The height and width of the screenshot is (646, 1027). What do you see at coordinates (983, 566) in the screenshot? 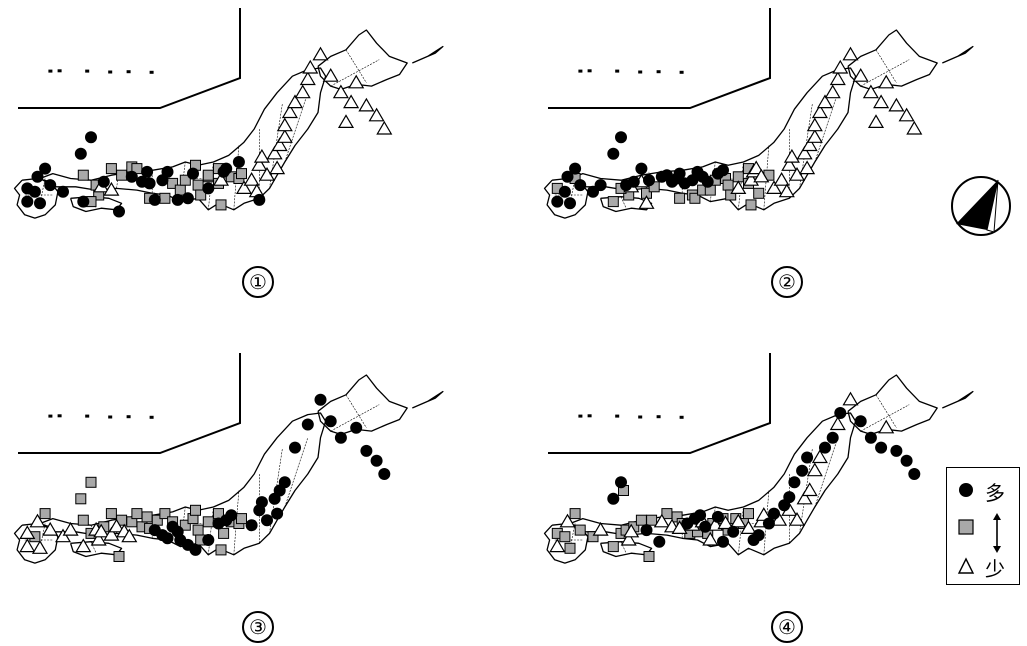
I see `legend-row-few: 少` at bounding box center [983, 566].